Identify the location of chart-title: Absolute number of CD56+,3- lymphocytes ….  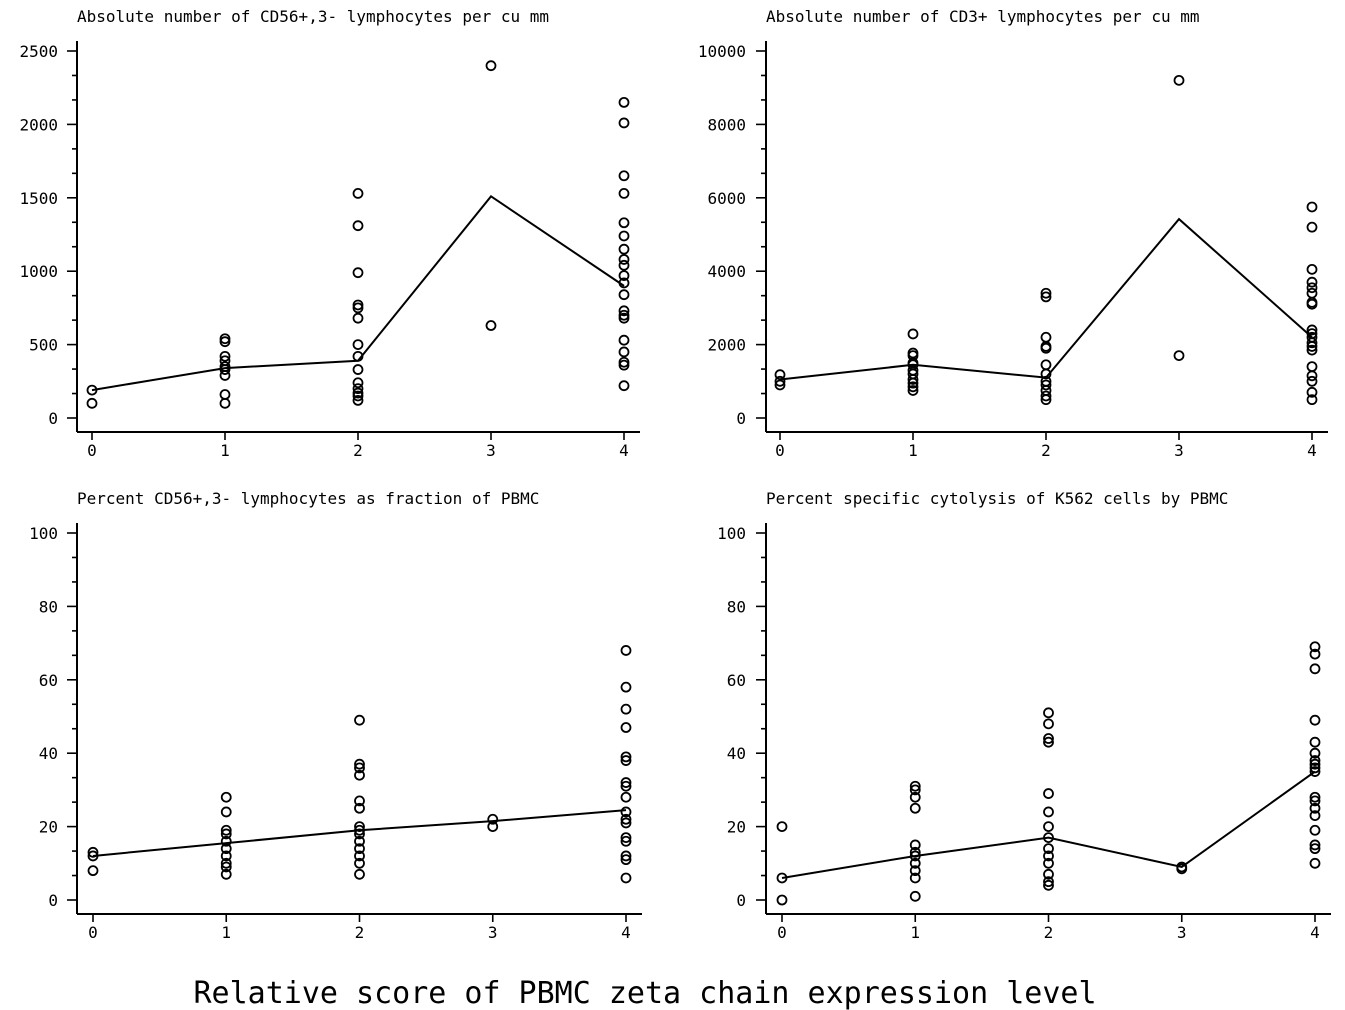
(313, 16).